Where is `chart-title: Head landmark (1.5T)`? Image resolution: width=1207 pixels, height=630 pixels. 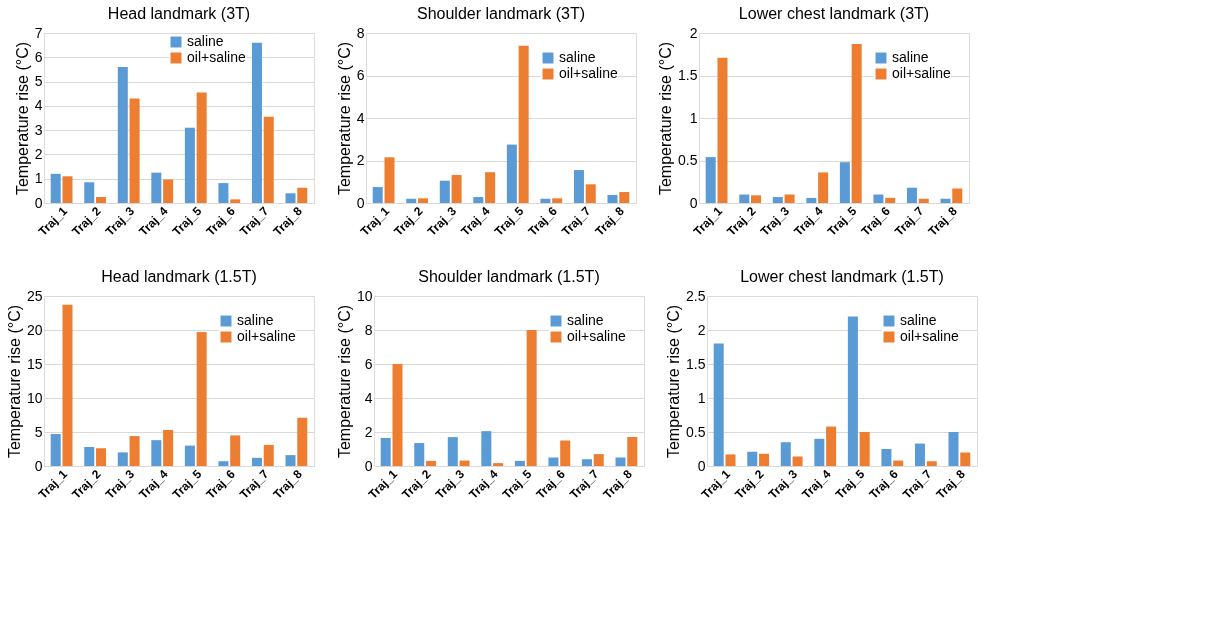
chart-title: Head landmark (1.5T) is located at coordinates (179, 276).